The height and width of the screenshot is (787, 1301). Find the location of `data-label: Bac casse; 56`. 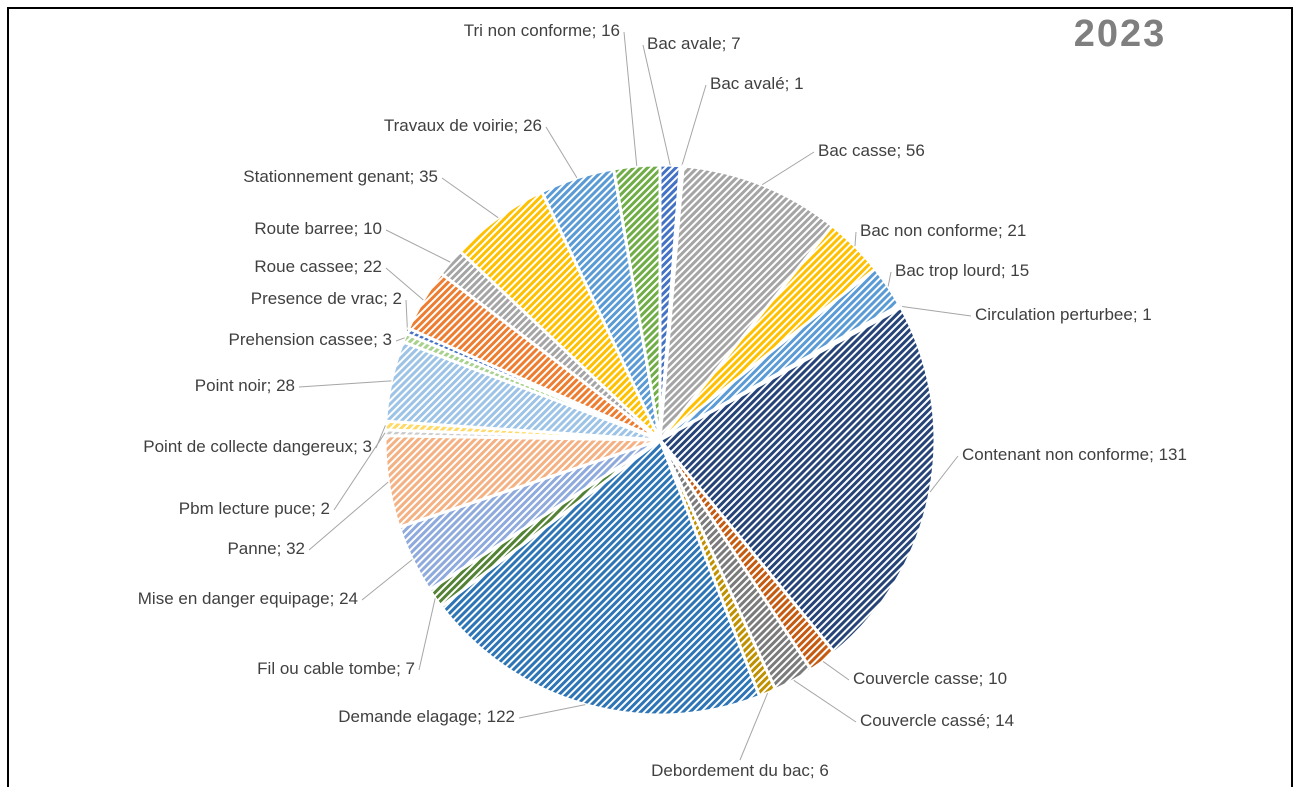

data-label: Bac casse; 56 is located at coordinates (871, 150).